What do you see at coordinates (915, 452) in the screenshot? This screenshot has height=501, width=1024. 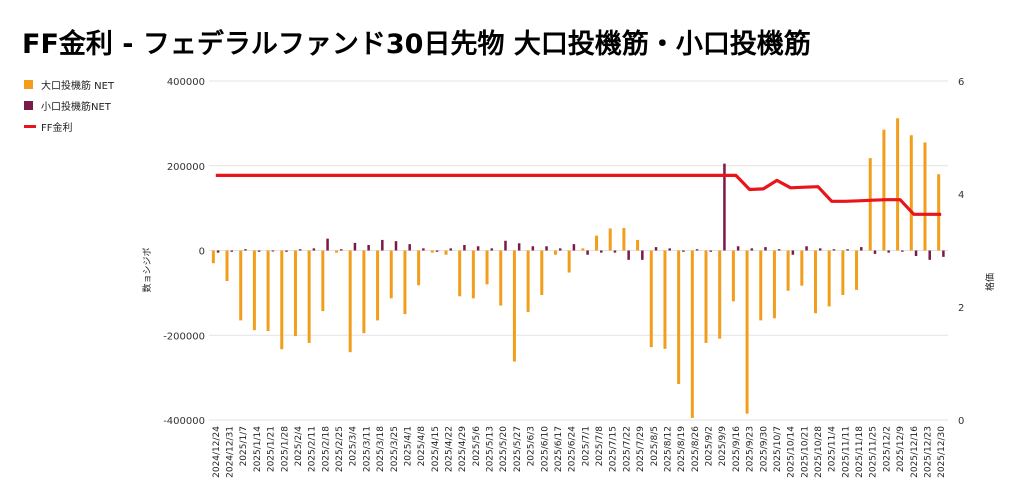 I see `x-tick-label: 2025/12/16` at bounding box center [915, 452].